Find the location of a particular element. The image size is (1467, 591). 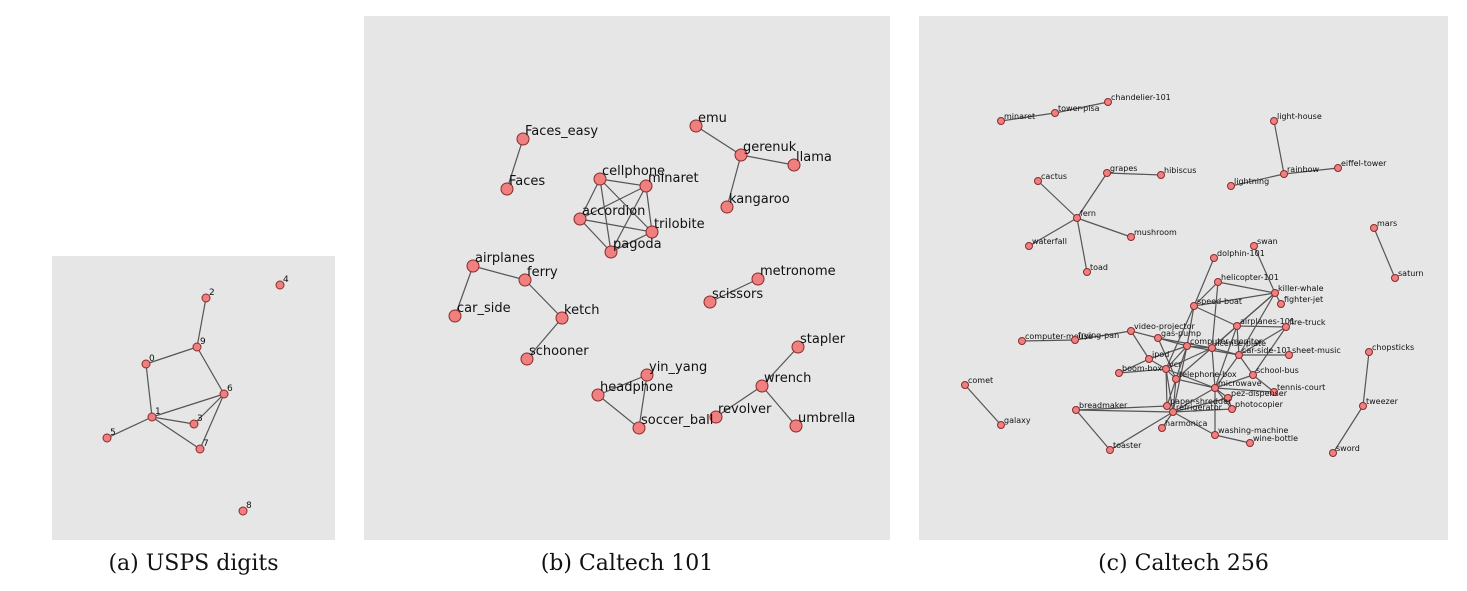

edge-car-side-101-microwave is located at coordinates (1227, 371).